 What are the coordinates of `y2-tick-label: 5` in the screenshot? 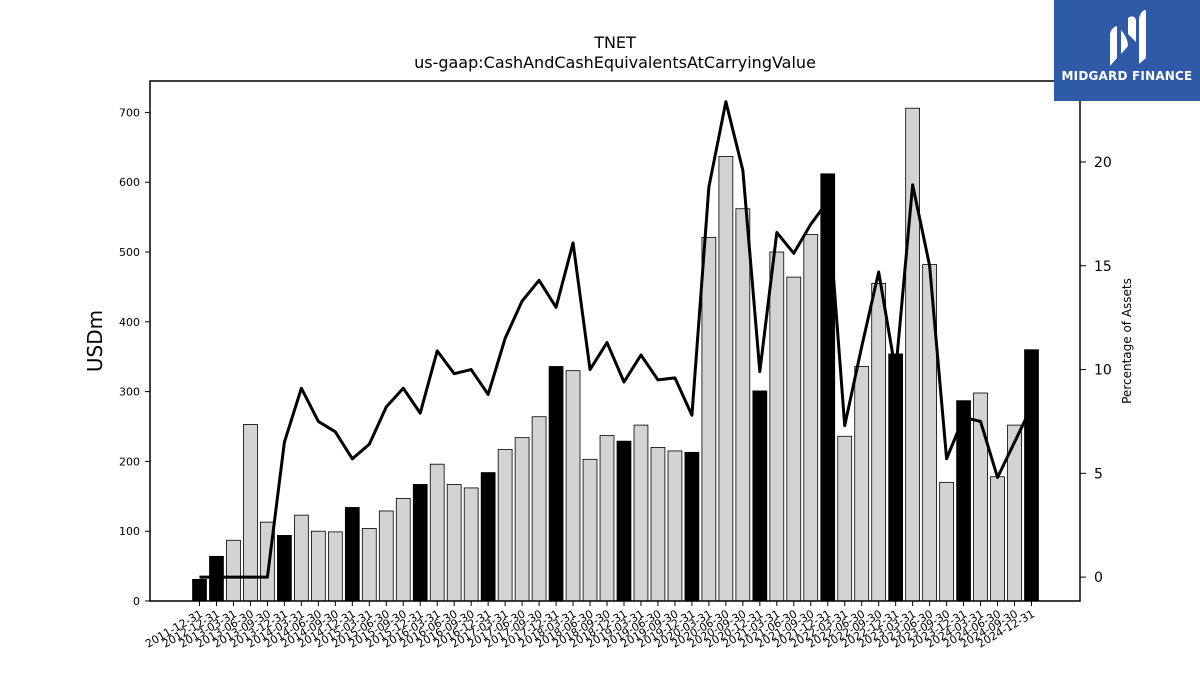 It's located at (1098, 474).